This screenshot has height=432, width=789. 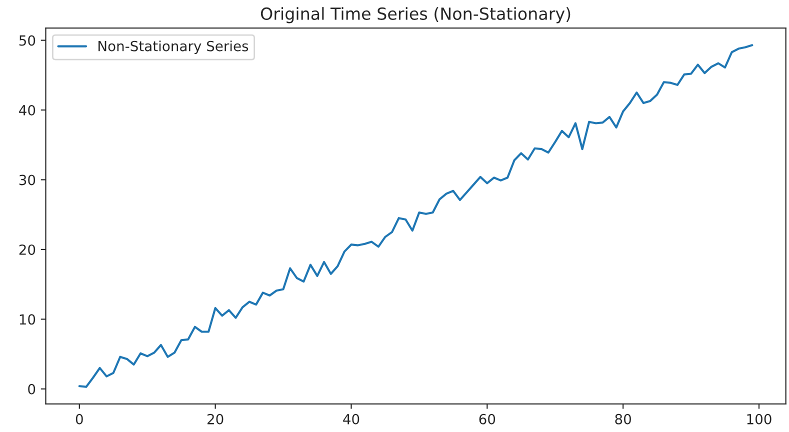 I want to click on x-tick-label: 0, so click(x=79, y=419).